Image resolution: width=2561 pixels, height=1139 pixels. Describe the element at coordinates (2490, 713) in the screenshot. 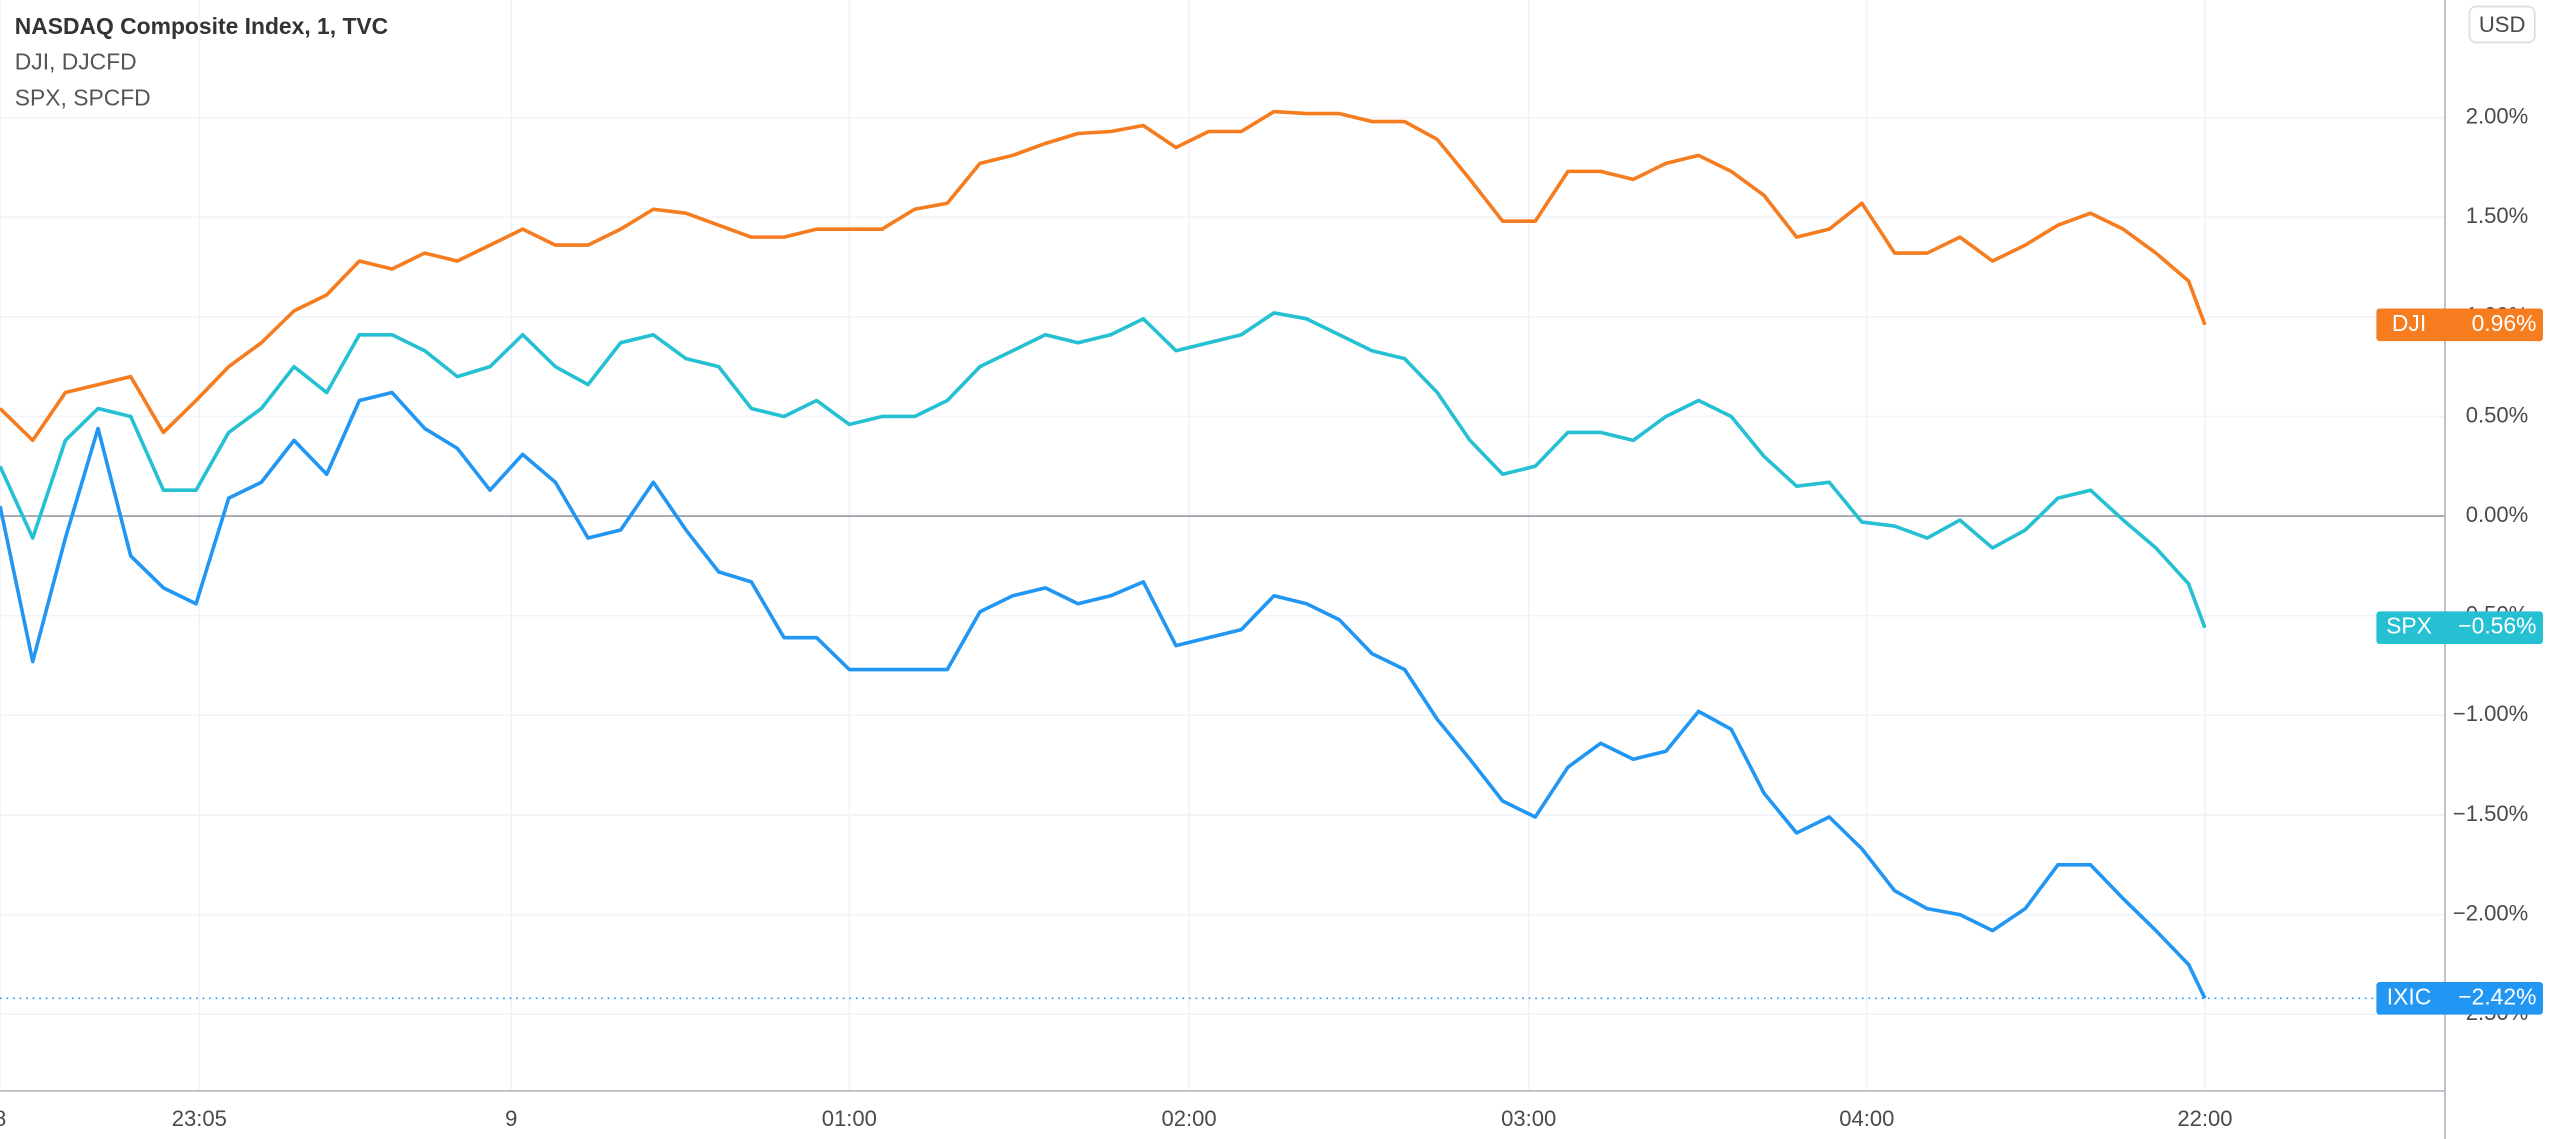

I see `y-tick-label: −1.00%` at that location.